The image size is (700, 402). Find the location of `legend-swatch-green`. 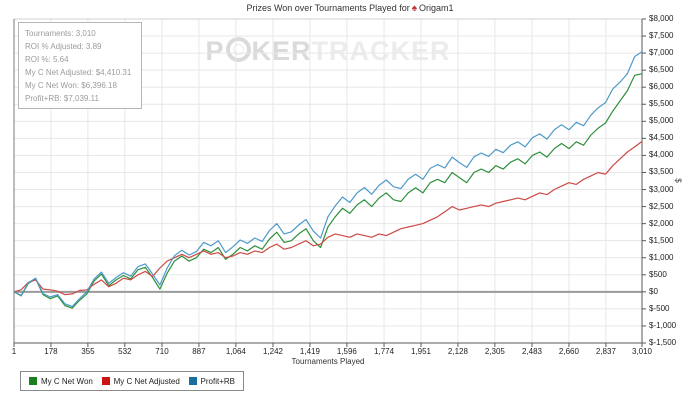

legend-swatch-green is located at coordinates (33, 381).